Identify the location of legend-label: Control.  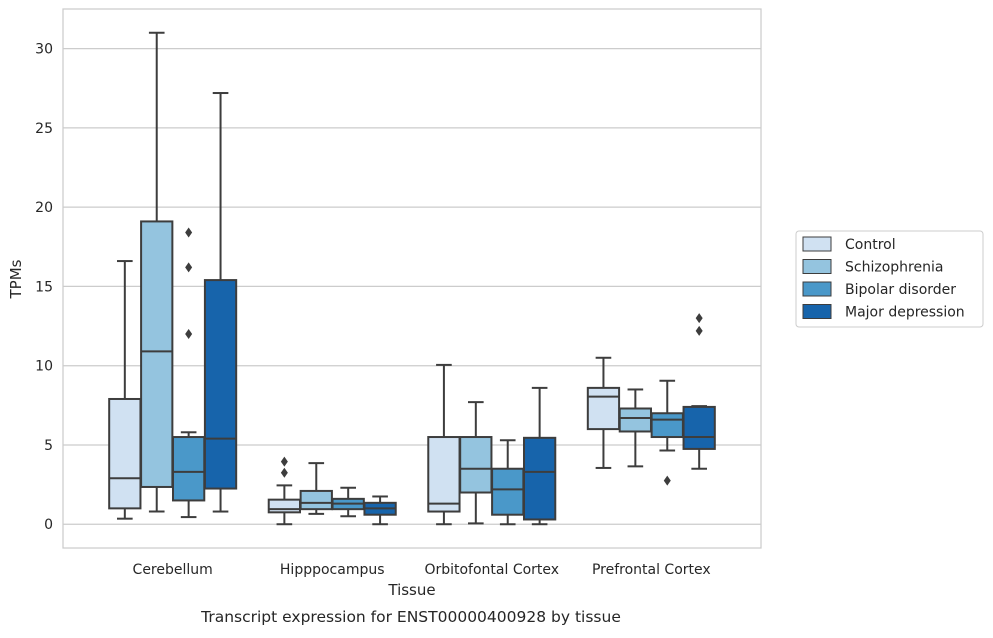
(870, 245).